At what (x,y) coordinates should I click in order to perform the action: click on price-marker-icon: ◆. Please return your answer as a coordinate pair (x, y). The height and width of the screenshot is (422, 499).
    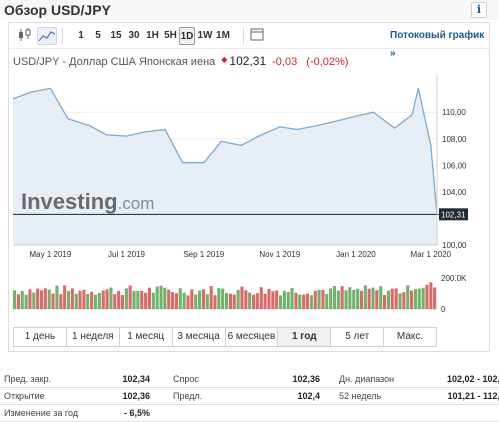
    Looking at the image, I should click on (224, 59).